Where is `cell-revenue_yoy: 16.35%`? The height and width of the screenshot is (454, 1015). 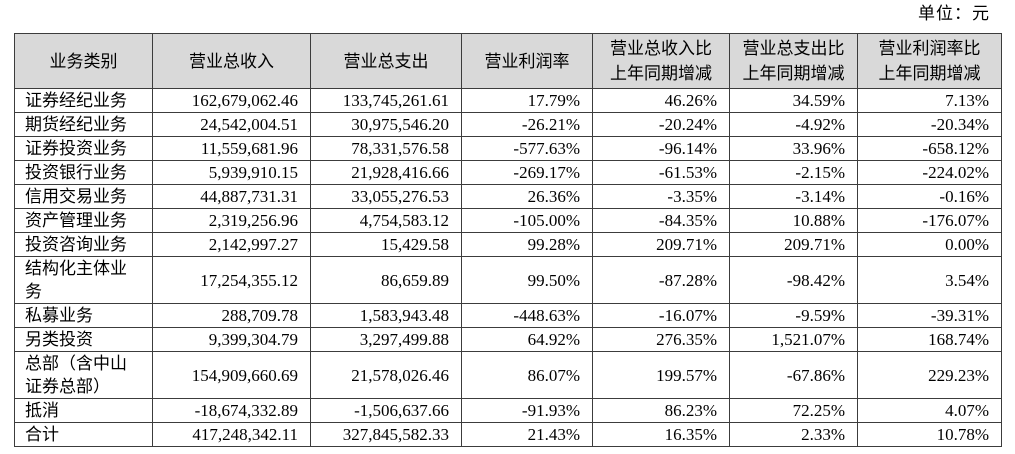 cell-revenue_yoy: 16.35% is located at coordinates (661, 434).